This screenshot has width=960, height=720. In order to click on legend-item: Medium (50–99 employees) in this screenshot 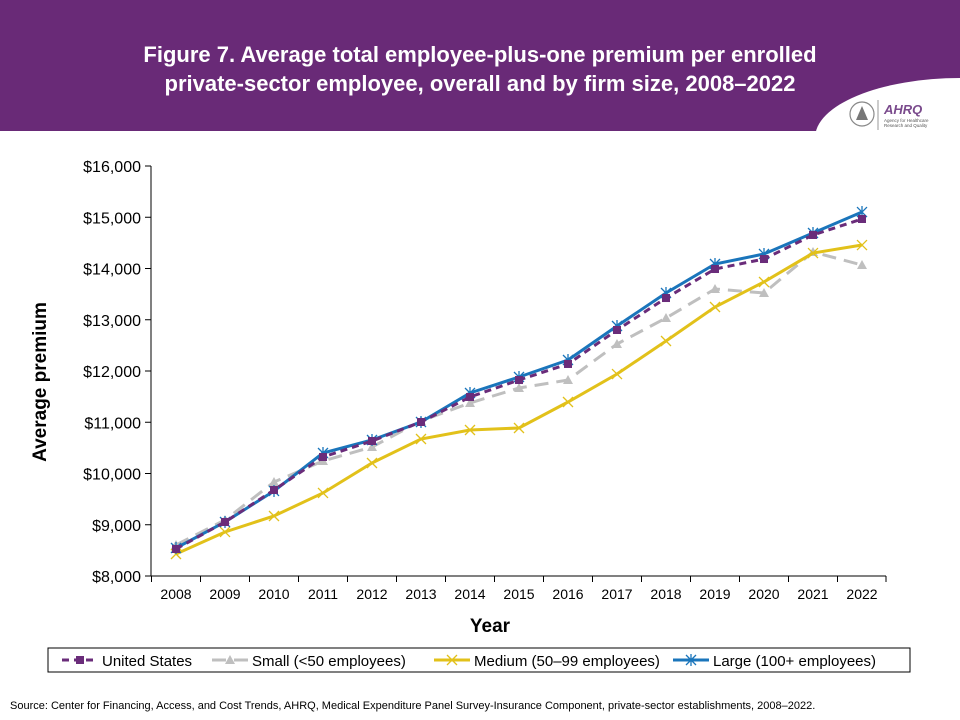, I will do `click(547, 661)`.